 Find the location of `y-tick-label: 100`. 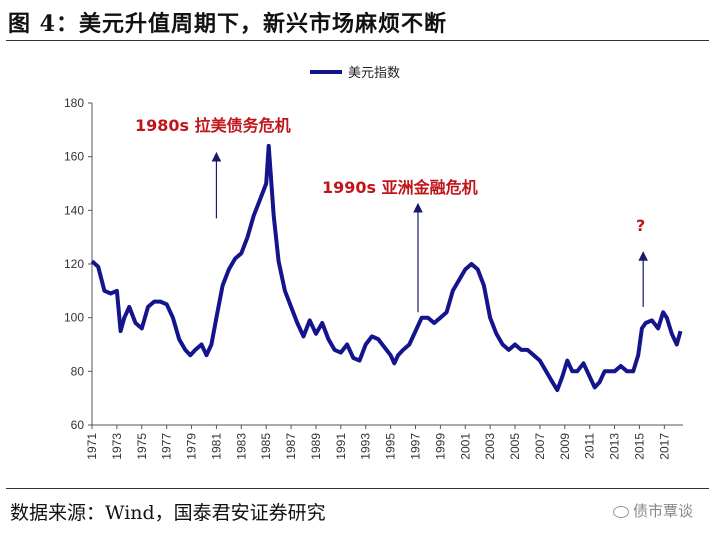

y-tick-label: 100 is located at coordinates (74, 318).